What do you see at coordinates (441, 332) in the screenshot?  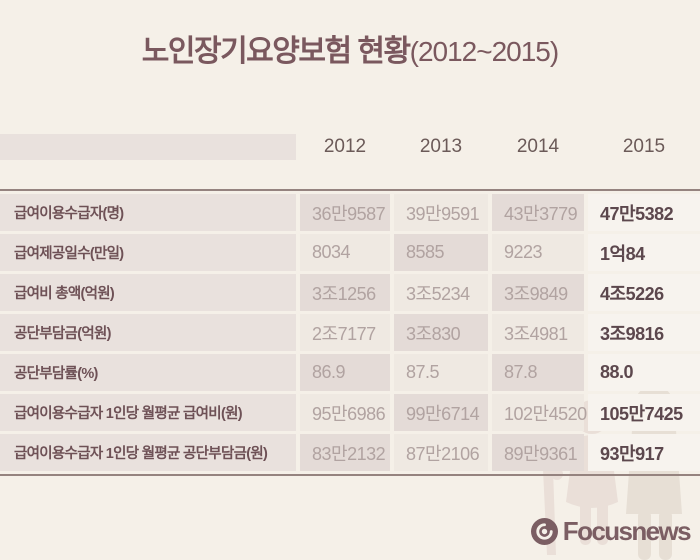 I see `cell-2013: 3조830` at bounding box center [441, 332].